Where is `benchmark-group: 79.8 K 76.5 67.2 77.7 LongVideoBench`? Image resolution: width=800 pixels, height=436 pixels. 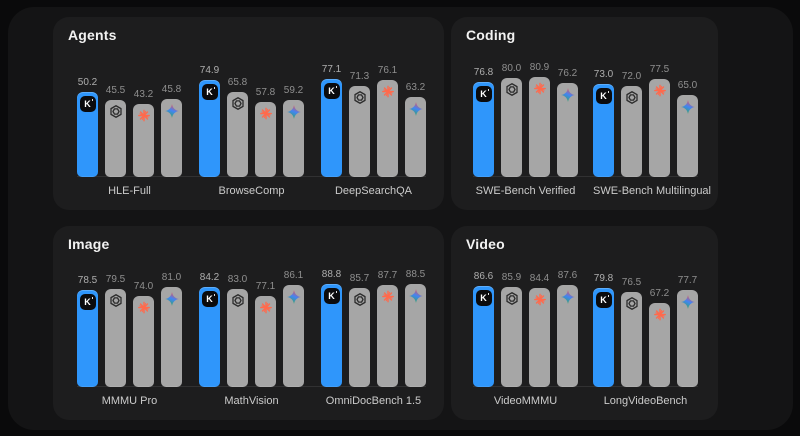
benchmark-group: 79.8 K 76.5 67.2 77.7 LongVideoBench is located at coordinates (645, 340).